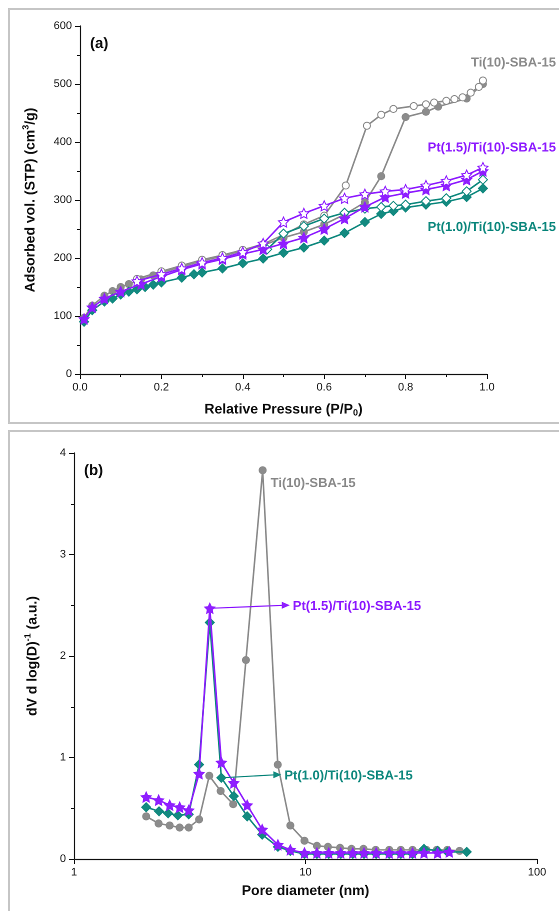 Image resolution: width=559 pixels, height=911 pixels. I want to click on x-tick-label: 1.0, so click(487, 388).